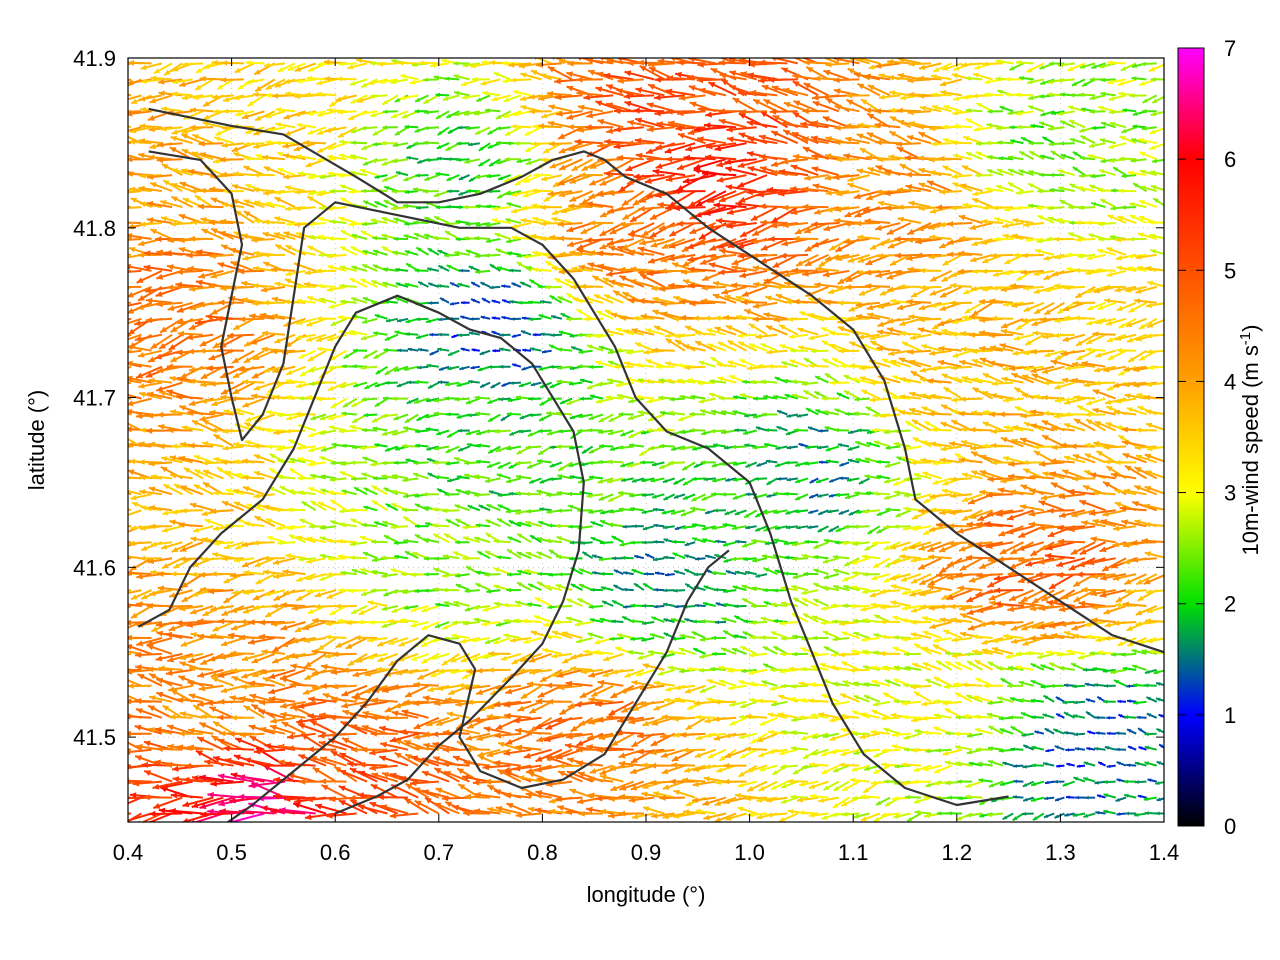 The height and width of the screenshot is (960, 1280). I want to click on x-tick-label: 1.4, so click(1164, 852).